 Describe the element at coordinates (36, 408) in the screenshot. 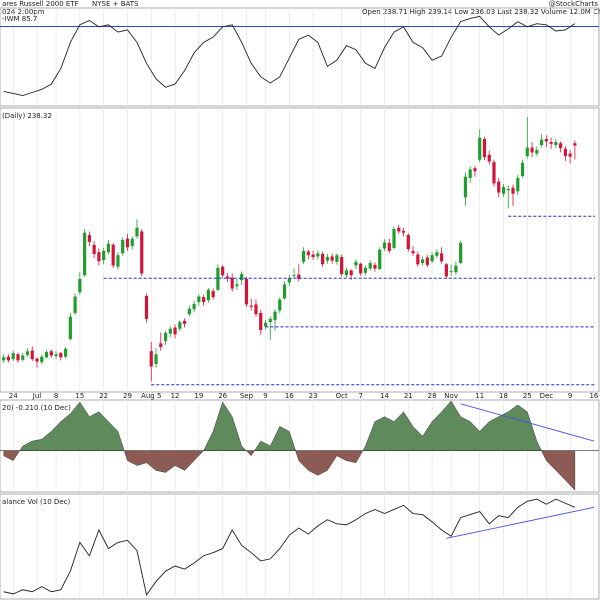

I see `panel-label: 20) -0.210 (10 Dec)` at that location.